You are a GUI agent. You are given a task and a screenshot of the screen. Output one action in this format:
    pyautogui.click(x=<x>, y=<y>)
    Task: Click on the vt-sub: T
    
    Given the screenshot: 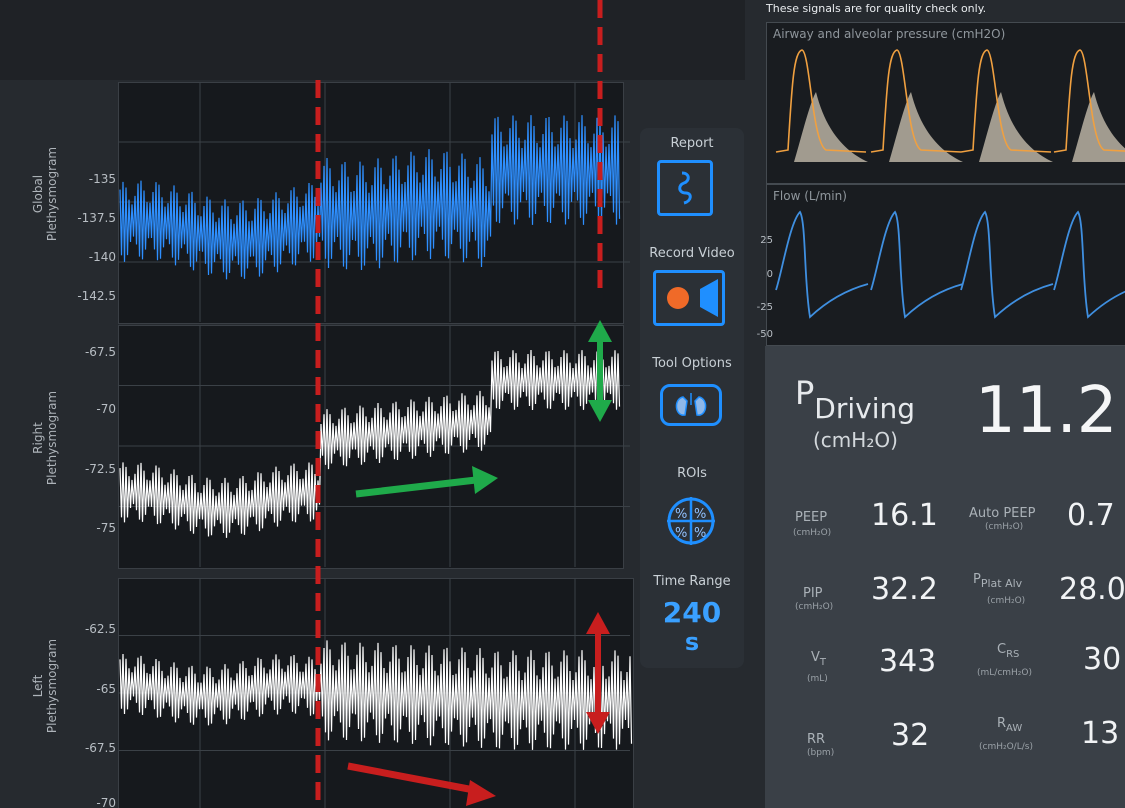 What is the action you would take?
    pyautogui.click(x=823, y=662)
    